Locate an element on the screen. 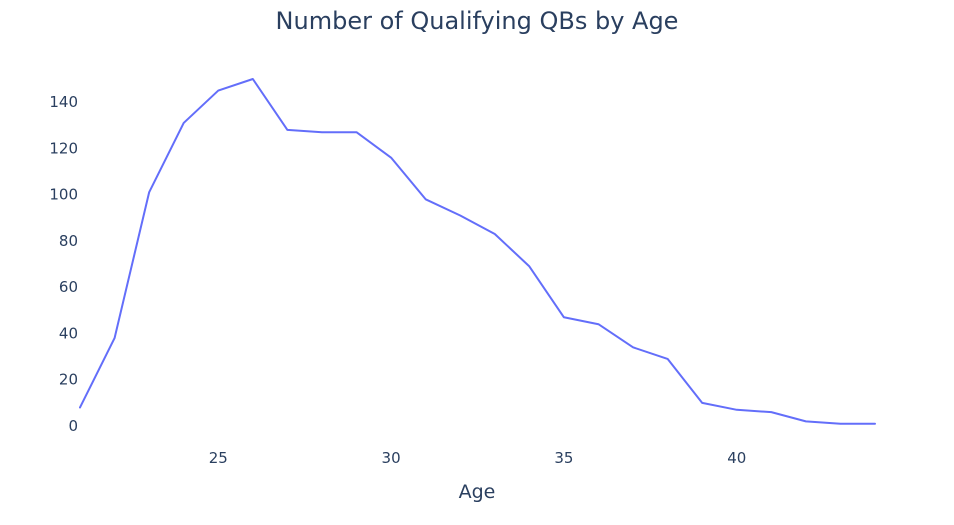 This screenshot has width=954, height=525. y-tick-label: 20 is located at coordinates (68, 380).